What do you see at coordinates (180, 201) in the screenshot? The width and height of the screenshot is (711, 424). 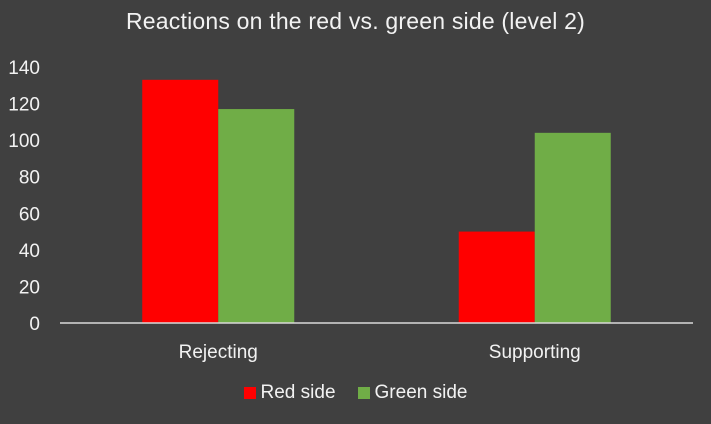 I see `bar-red-side-rejecting` at bounding box center [180, 201].